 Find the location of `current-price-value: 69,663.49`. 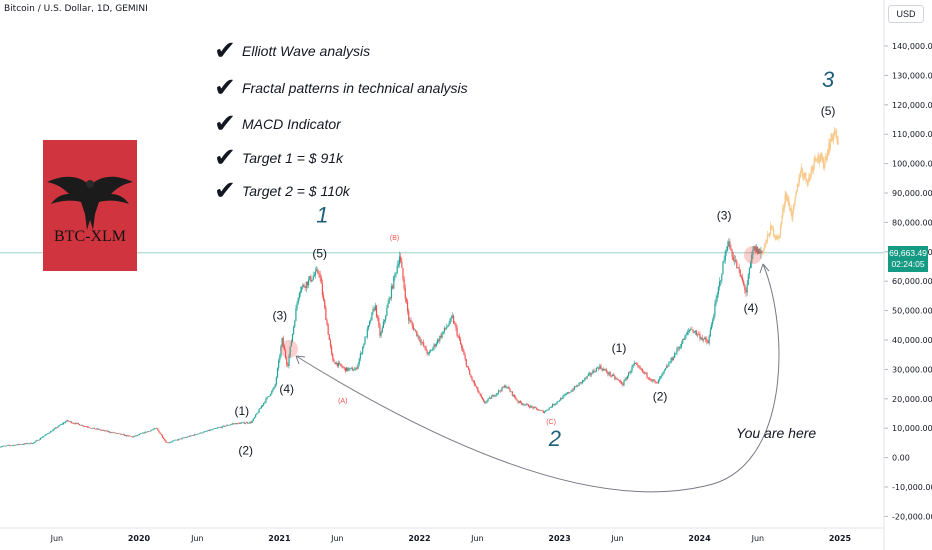

current-price-value: 69,663.49 is located at coordinates (908, 253).